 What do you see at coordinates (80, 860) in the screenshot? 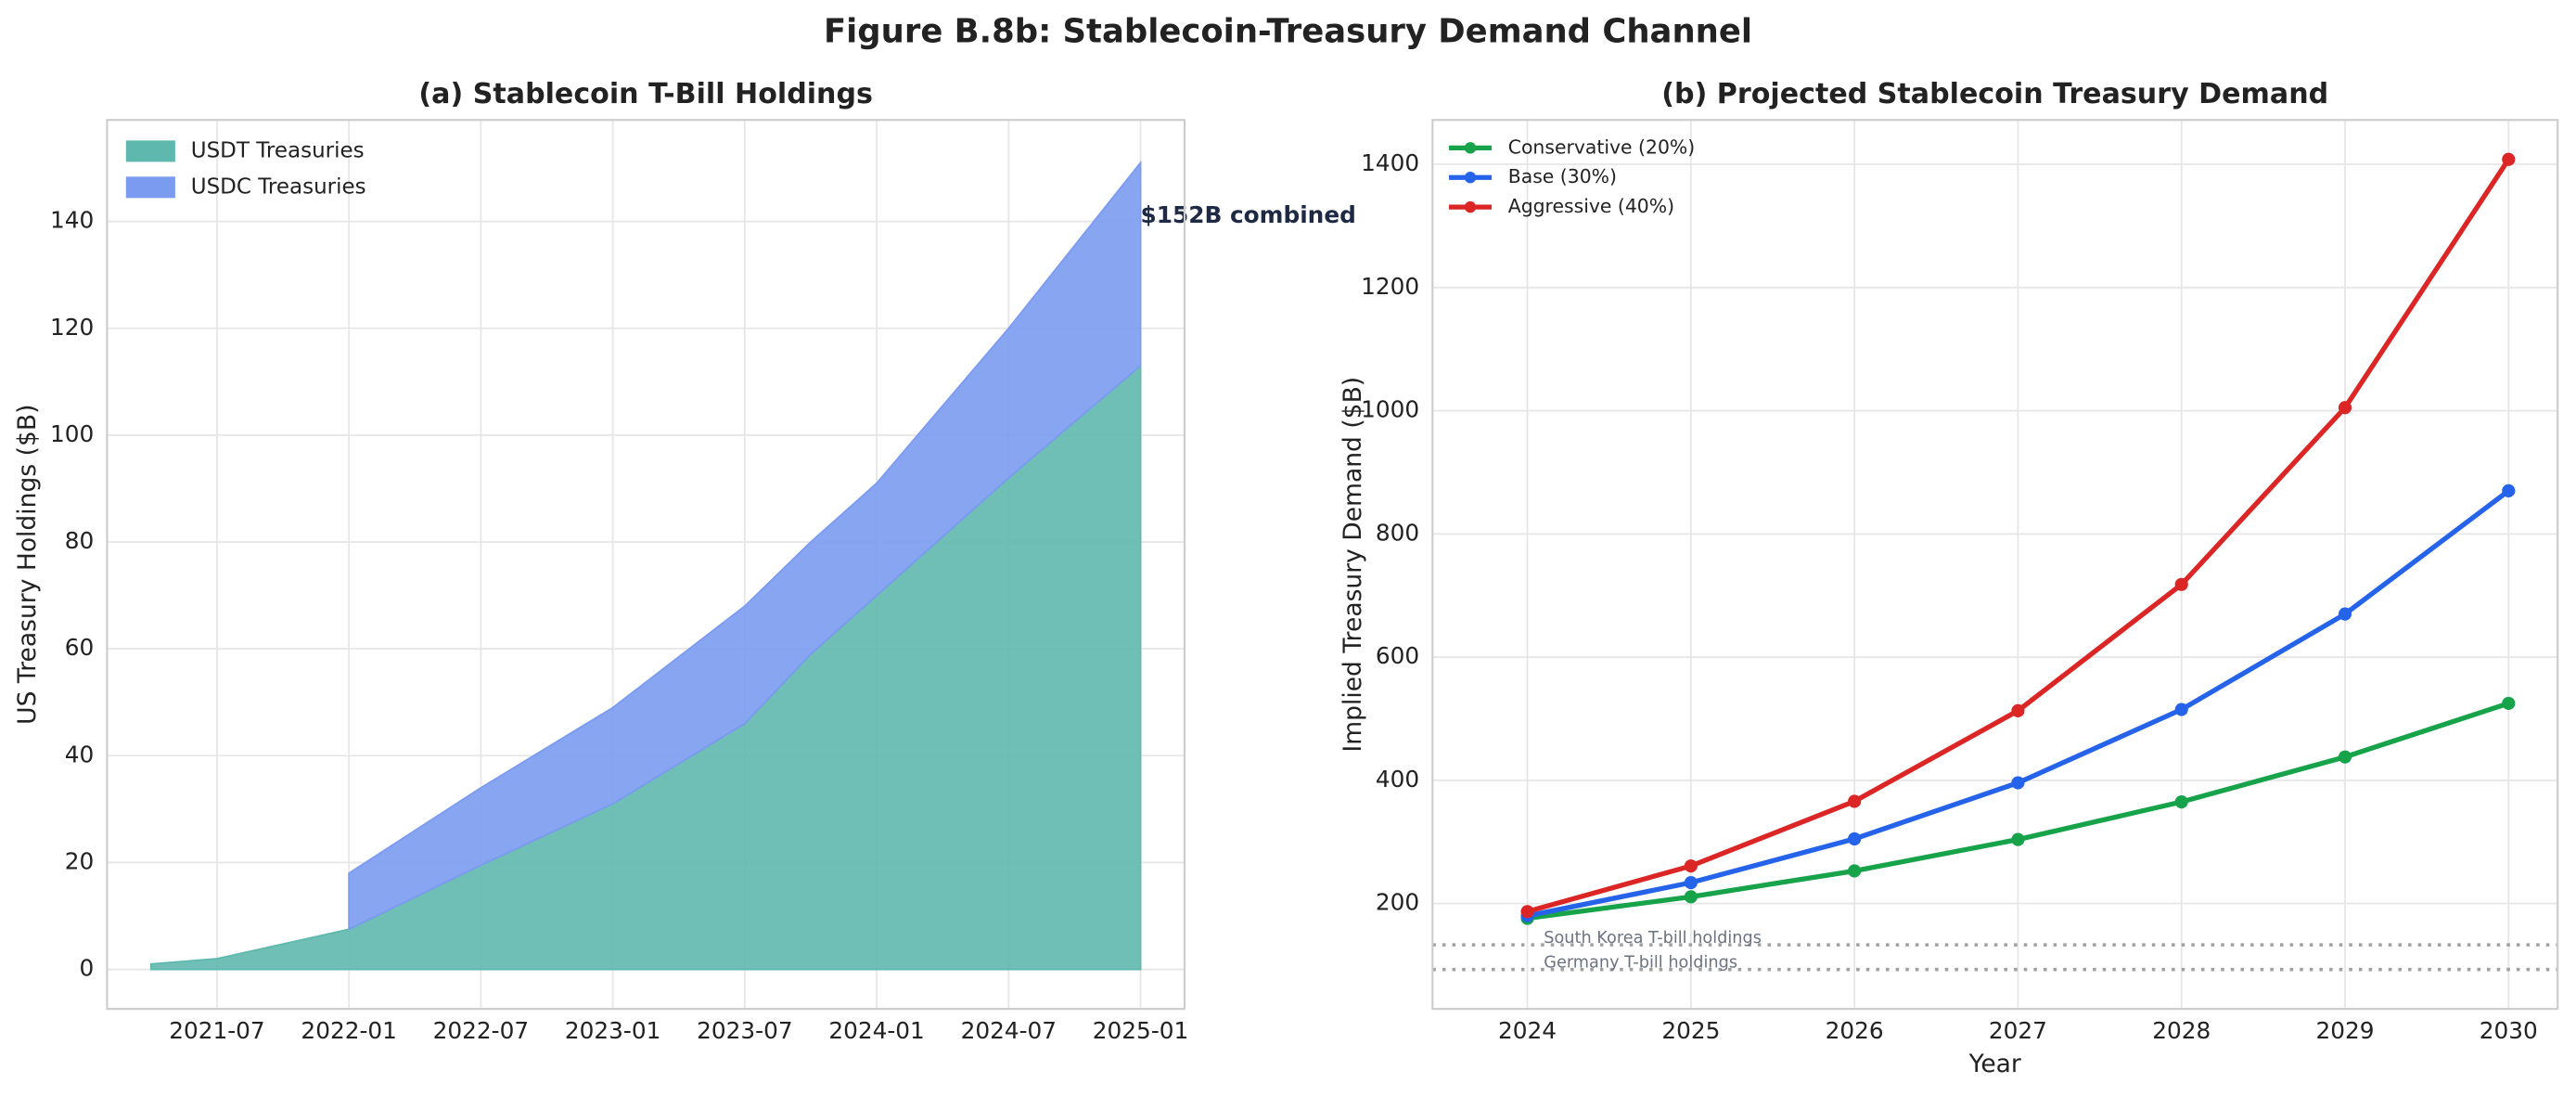
I see `y-tick-label: 20` at bounding box center [80, 860].